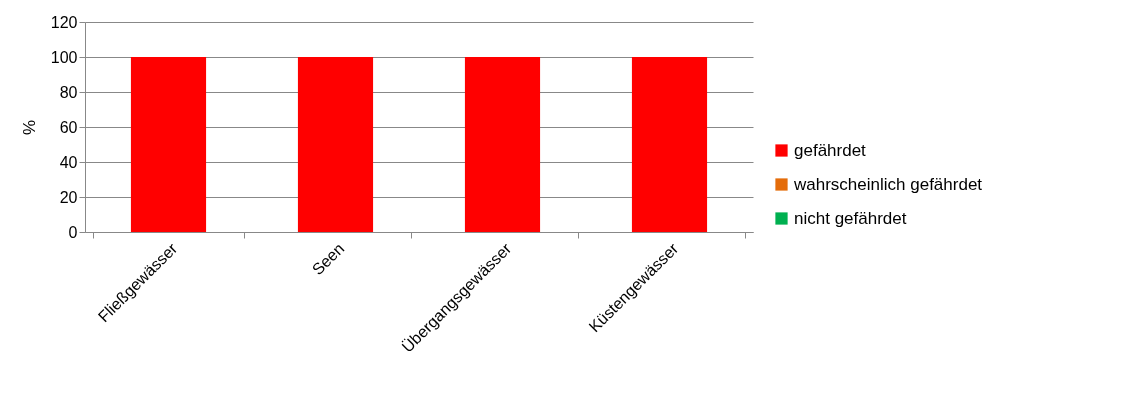  Describe the element at coordinates (830, 150) in the screenshot. I see `legend-label: gefährdet` at that location.